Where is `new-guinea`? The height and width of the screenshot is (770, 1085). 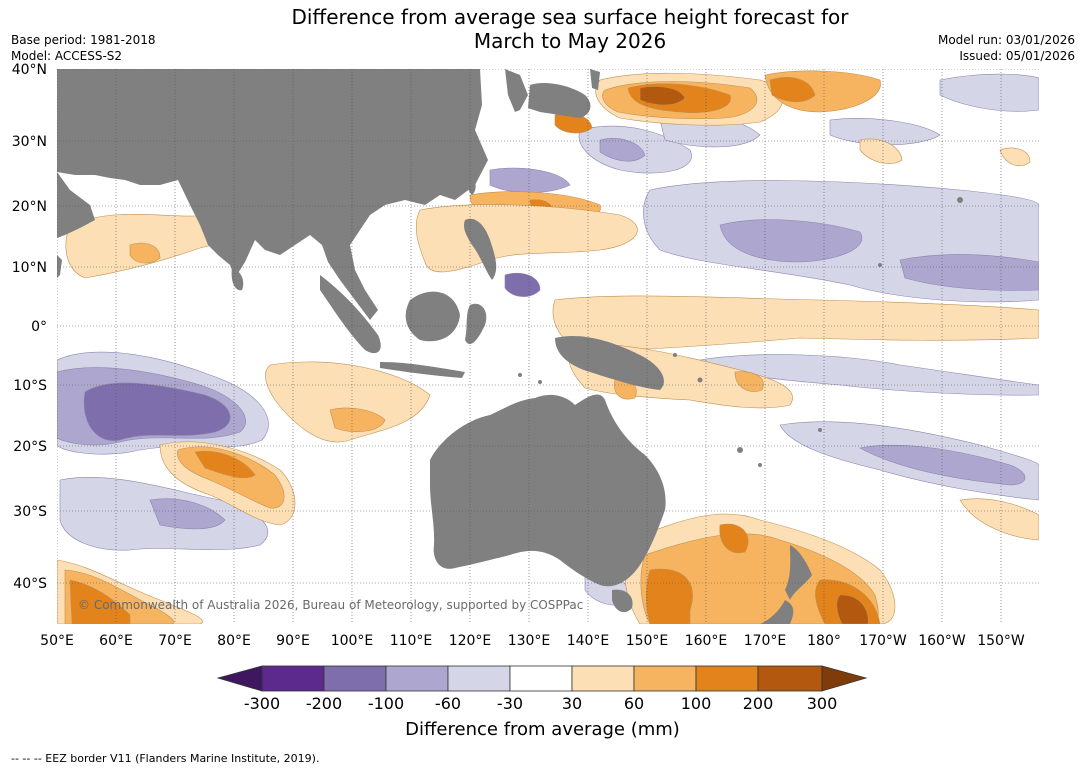
new-guinea is located at coordinates (609, 362).